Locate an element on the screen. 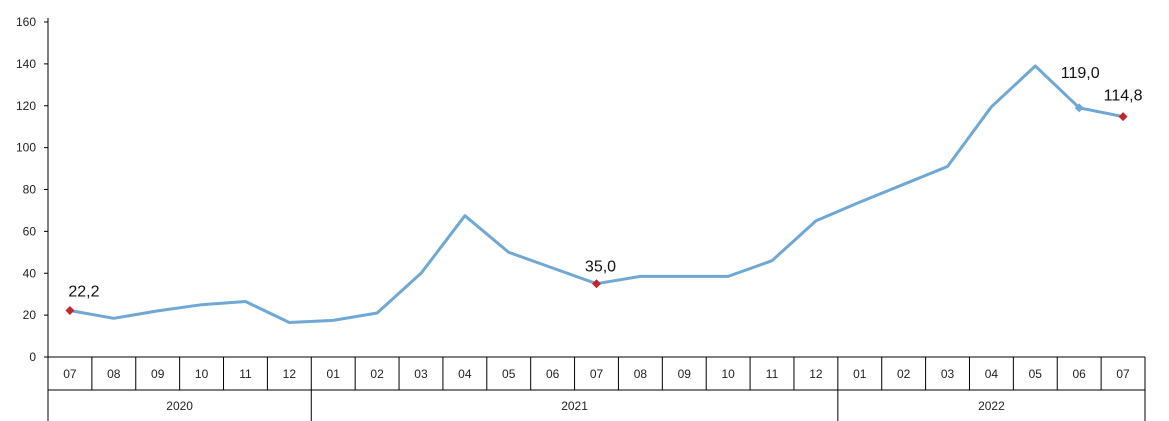 This screenshot has height=421, width=1169. data-label: 119,0 is located at coordinates (1080, 73).